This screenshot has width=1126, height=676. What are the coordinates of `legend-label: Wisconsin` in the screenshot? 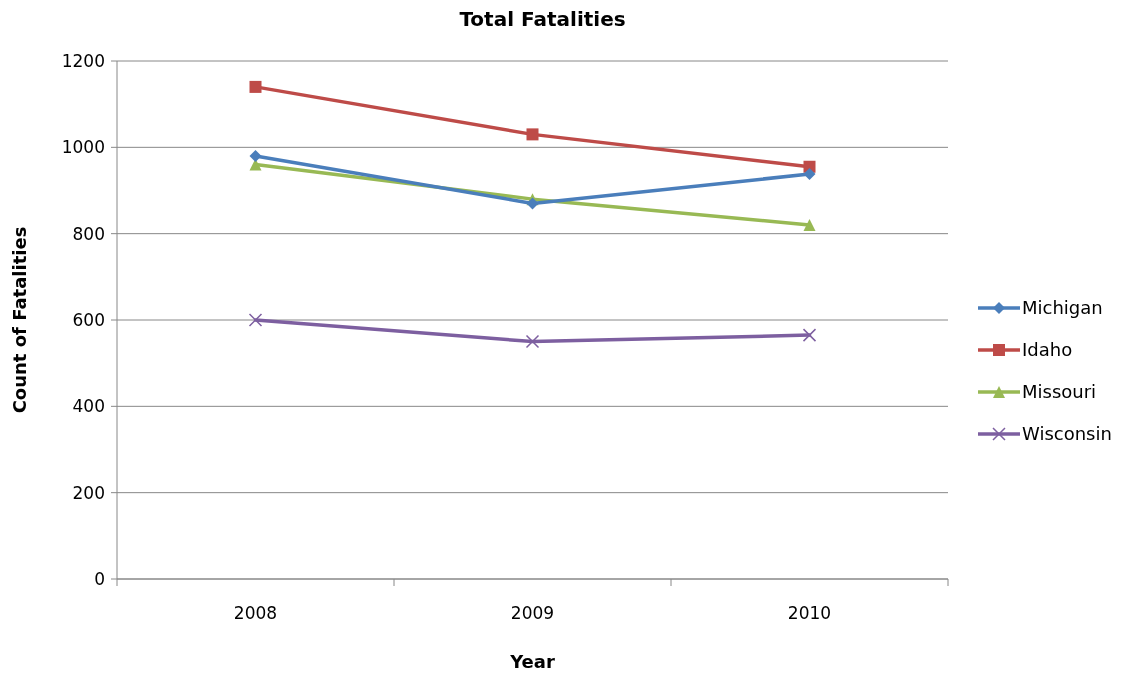 It's located at (1067, 434).